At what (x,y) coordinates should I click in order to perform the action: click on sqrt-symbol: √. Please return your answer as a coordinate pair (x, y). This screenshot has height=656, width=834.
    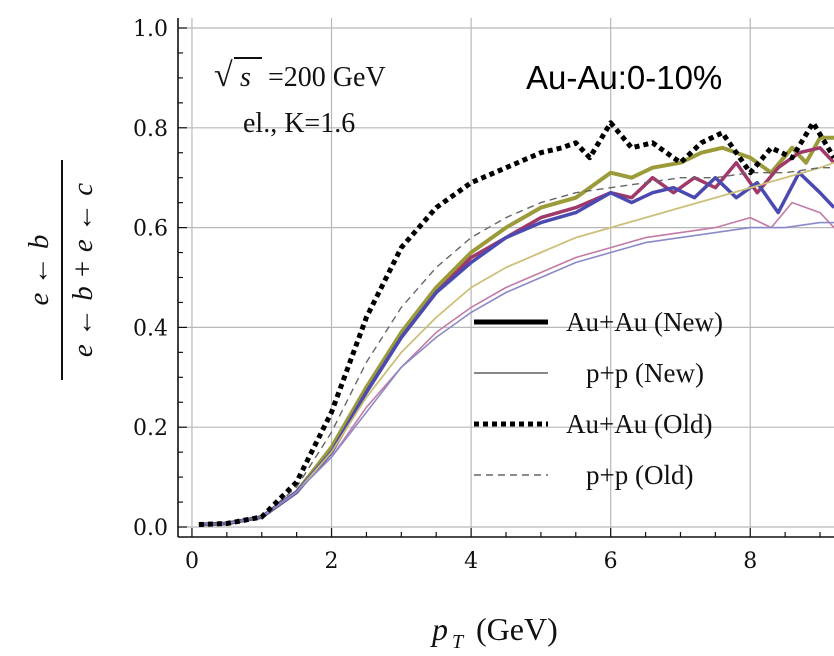
    Looking at the image, I should click on (223, 75).